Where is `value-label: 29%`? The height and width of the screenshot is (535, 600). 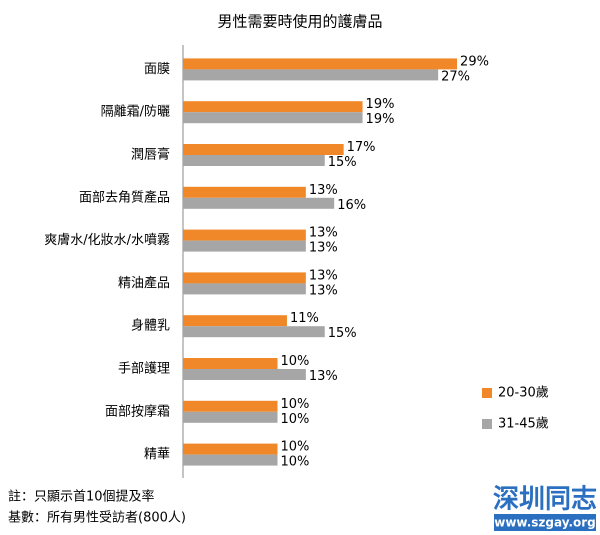 value-label: 29% is located at coordinates (474, 61).